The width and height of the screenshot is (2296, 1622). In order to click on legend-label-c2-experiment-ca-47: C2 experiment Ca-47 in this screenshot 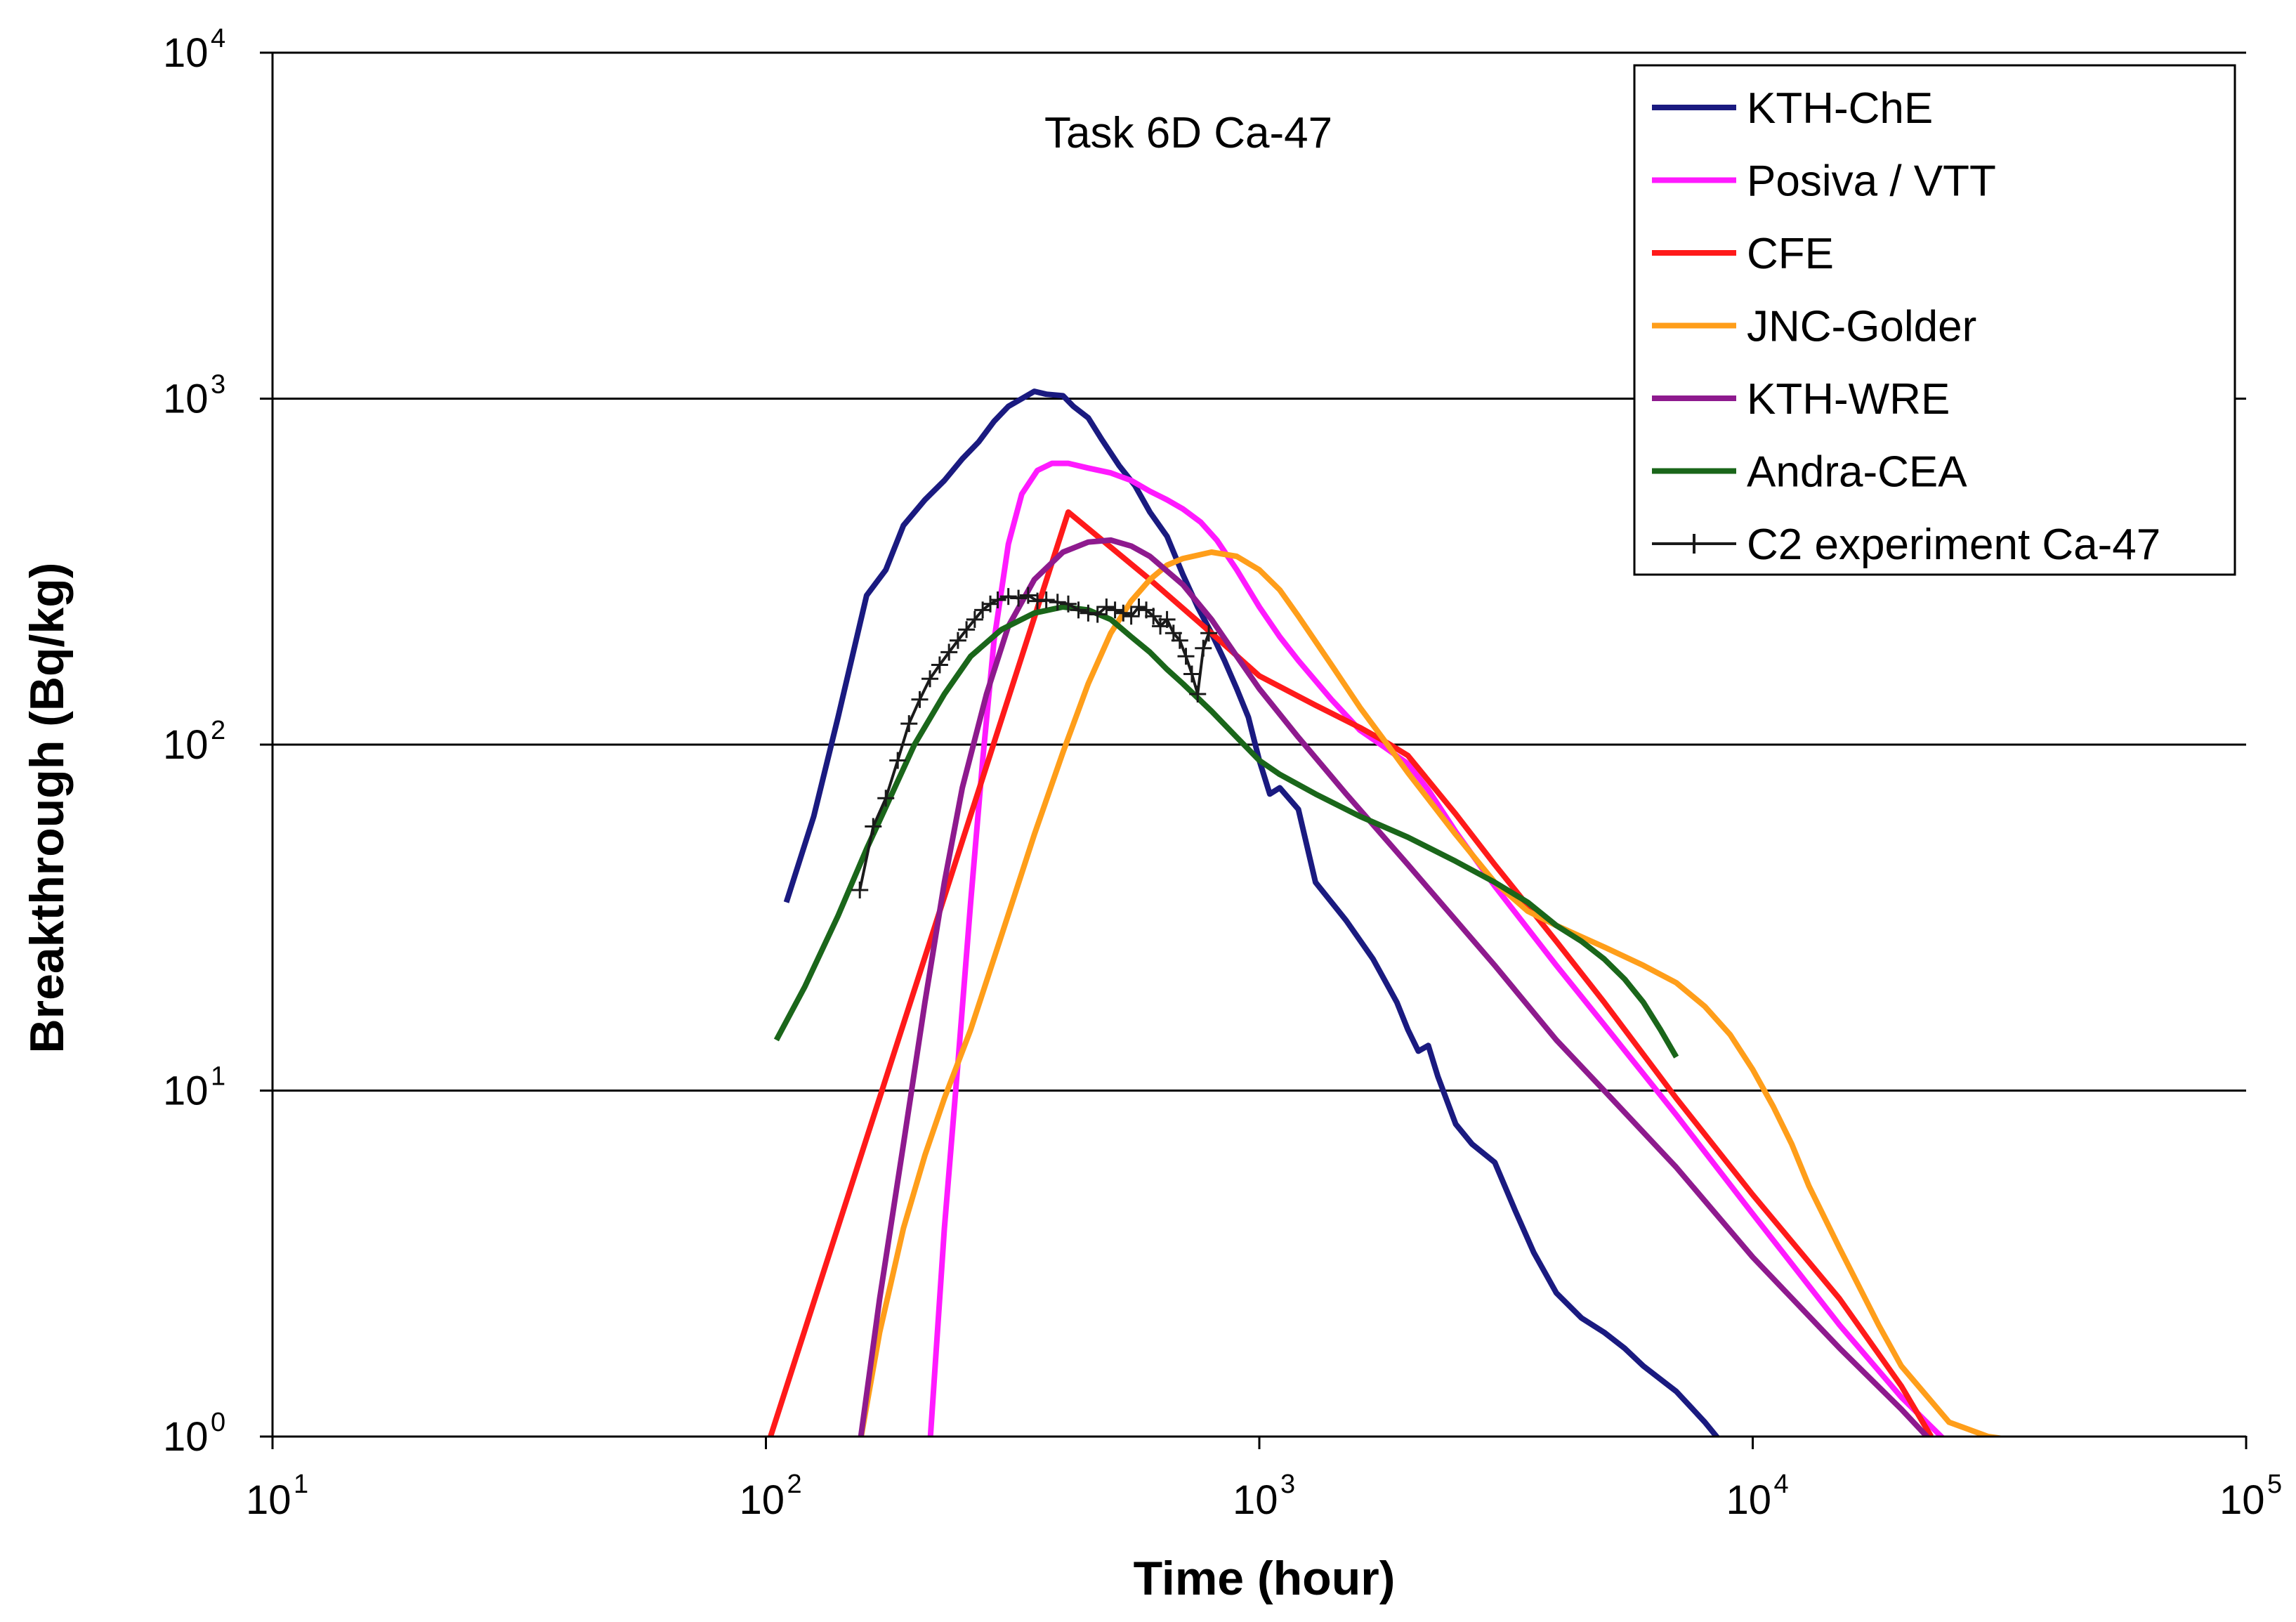, I will do `click(1953, 545)`.